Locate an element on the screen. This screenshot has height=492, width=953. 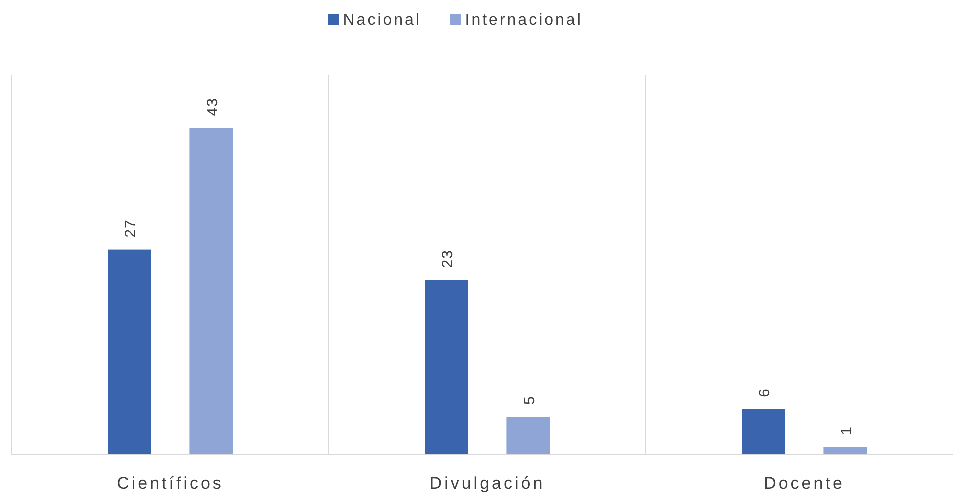
data-label: 27 is located at coordinates (131, 228).